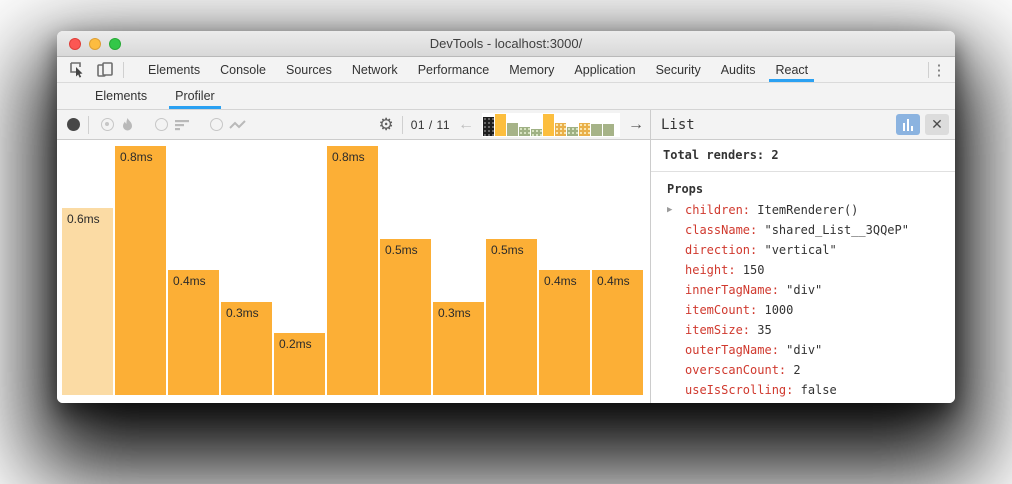 Image resolution: width=1012 pixels, height=484 pixels. I want to click on ranked-bars-icon, so click(182, 124).